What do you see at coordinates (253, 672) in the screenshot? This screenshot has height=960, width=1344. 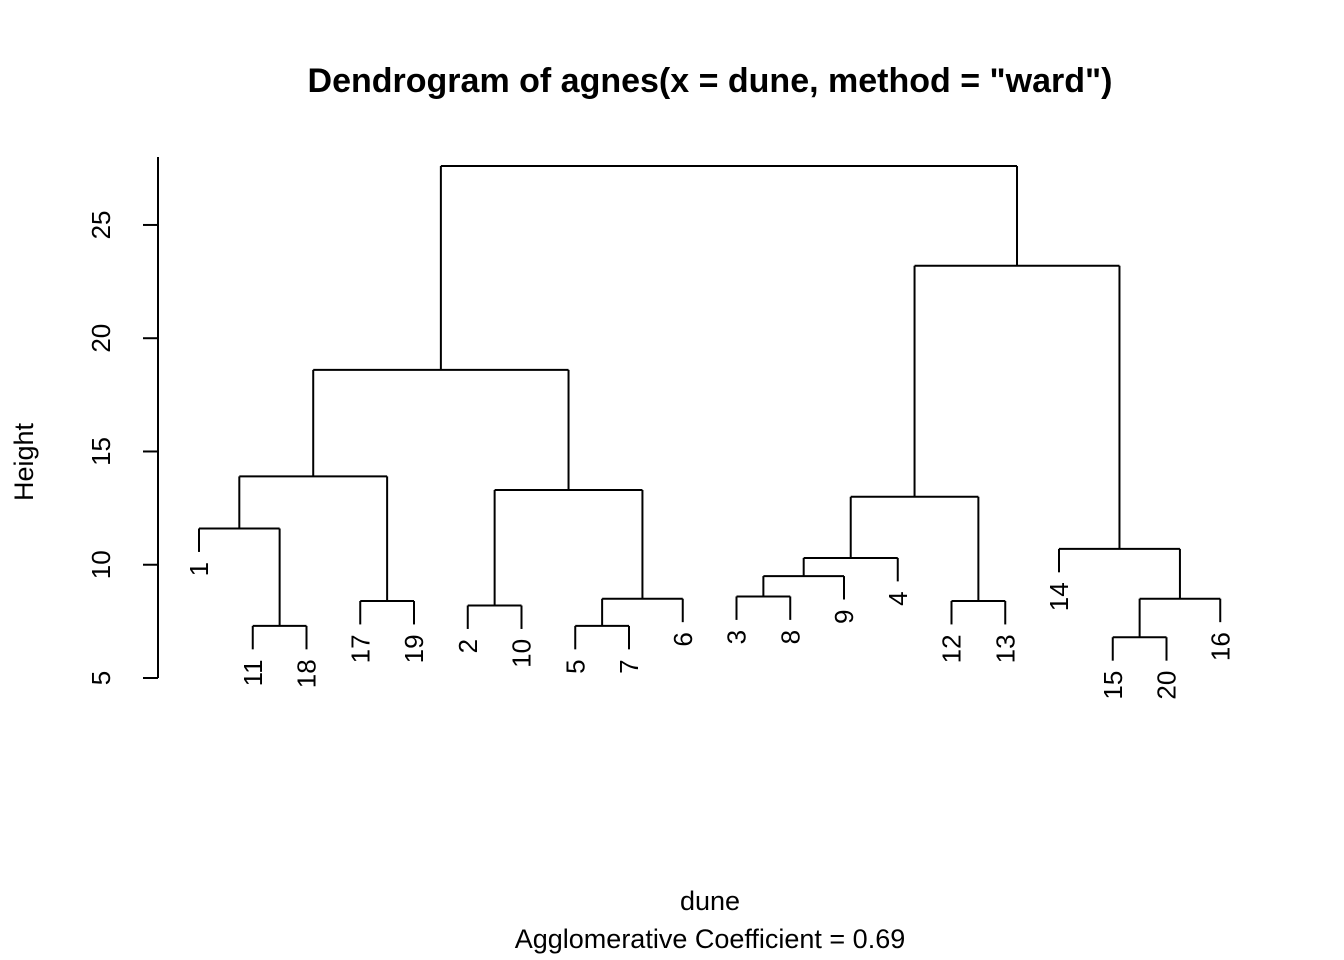 I see `leaf-label: 11` at bounding box center [253, 672].